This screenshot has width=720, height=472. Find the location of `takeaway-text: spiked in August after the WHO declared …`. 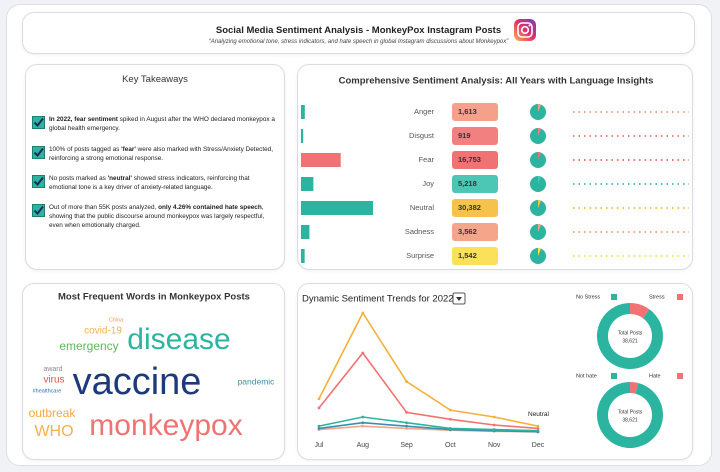

takeaway-text: spiked in August after the WHO declared … is located at coordinates (162, 124).